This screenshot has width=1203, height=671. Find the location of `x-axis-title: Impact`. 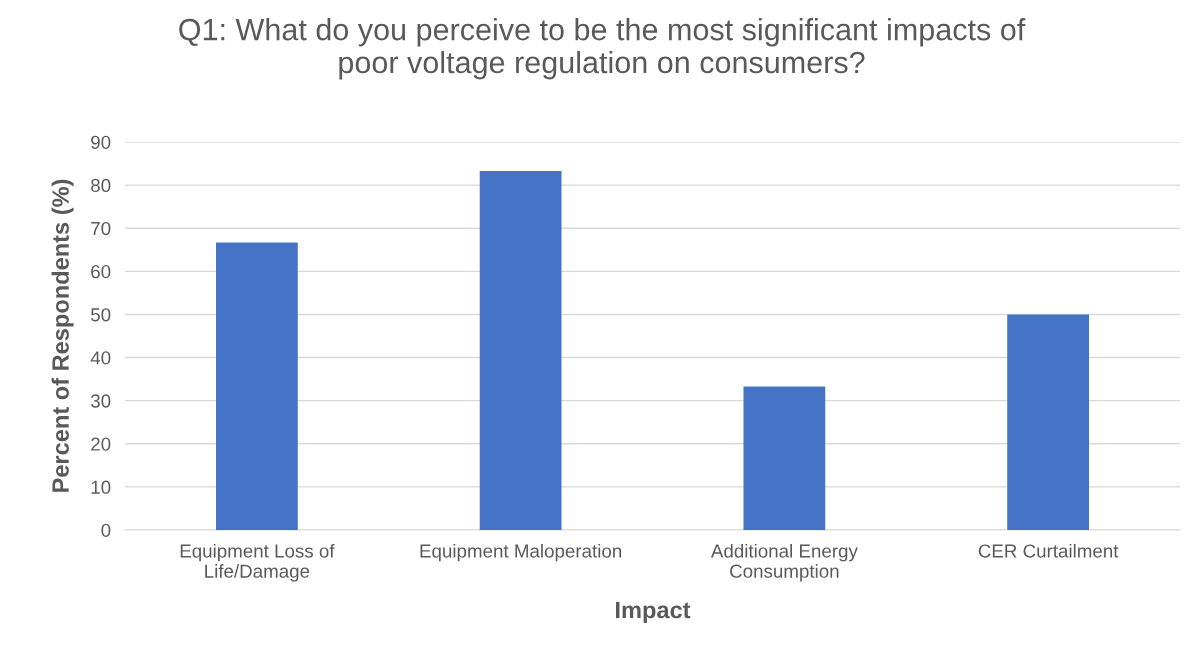

x-axis-title: Impact is located at coordinates (653, 612).